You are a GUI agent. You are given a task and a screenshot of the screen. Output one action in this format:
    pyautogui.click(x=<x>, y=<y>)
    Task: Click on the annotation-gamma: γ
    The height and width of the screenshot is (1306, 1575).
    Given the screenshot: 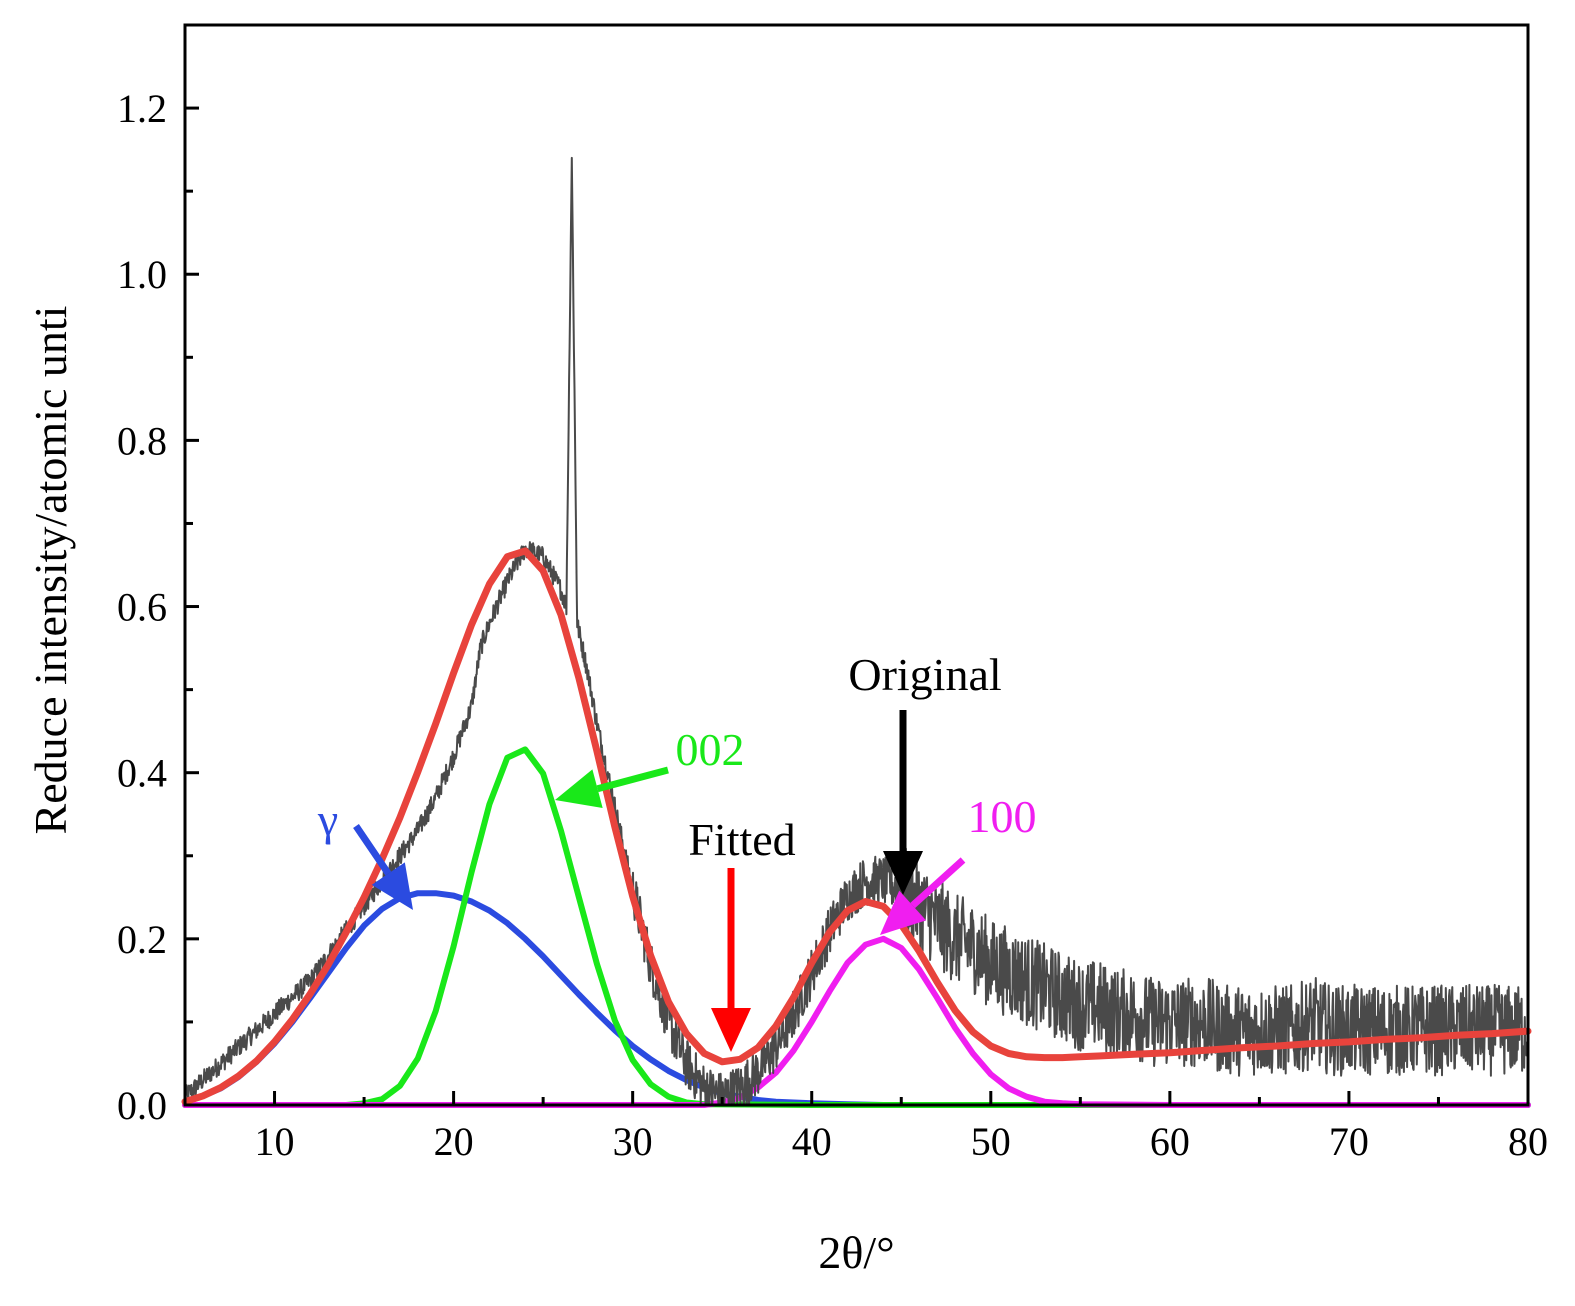 What is the action you would take?
    pyautogui.click(x=327, y=819)
    